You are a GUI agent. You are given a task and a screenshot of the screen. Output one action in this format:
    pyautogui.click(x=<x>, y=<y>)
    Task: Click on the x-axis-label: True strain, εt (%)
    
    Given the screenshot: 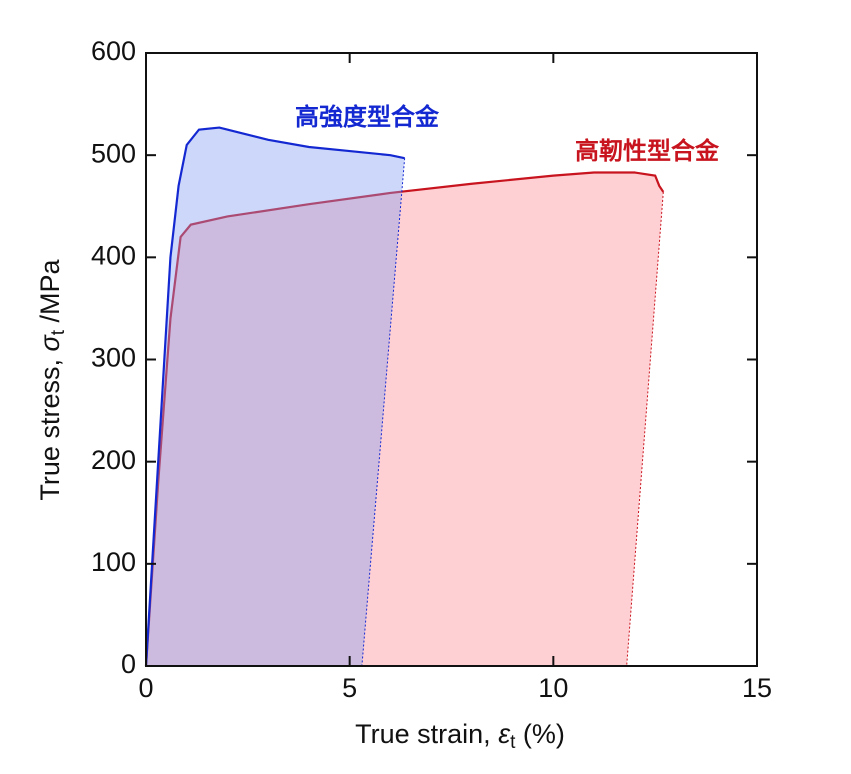 What is the action you would take?
    pyautogui.click(x=460, y=736)
    